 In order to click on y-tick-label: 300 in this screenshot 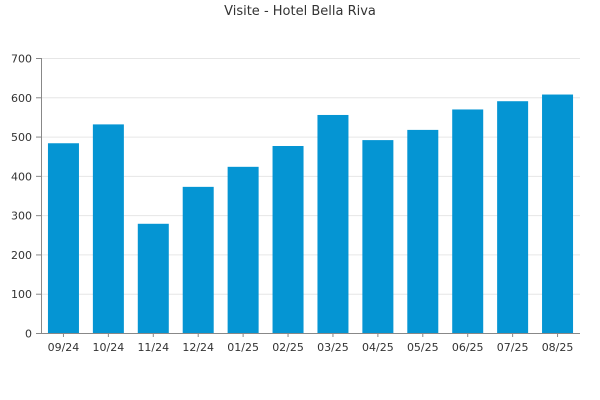, I will do `click(21, 216)`.